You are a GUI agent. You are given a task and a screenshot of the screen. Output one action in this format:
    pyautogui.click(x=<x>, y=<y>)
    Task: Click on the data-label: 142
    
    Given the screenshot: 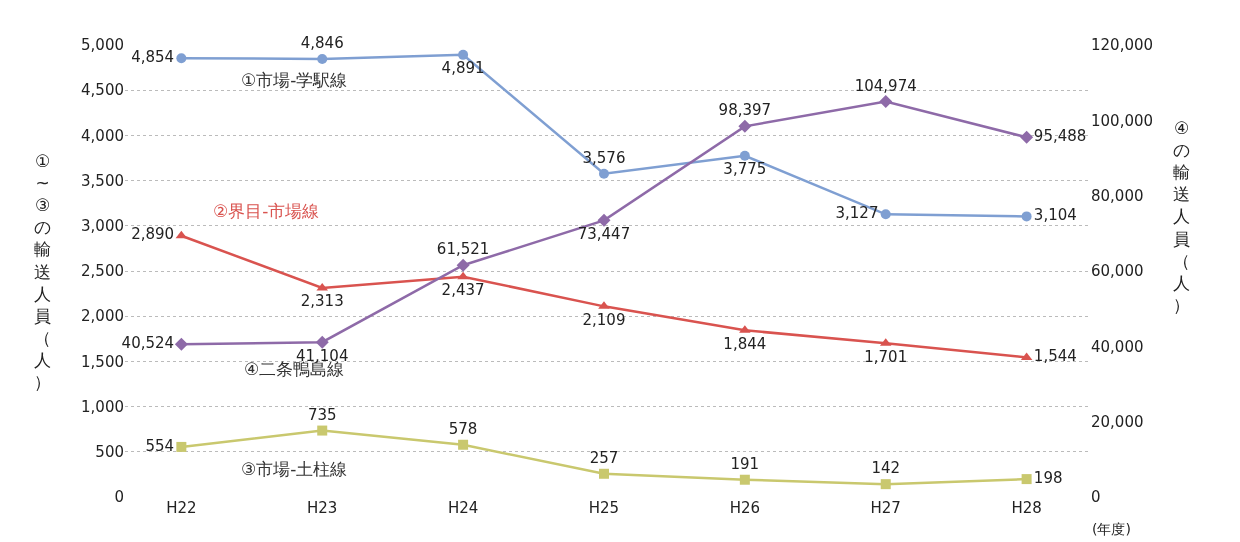 What is the action you would take?
    pyautogui.click(x=886, y=468)
    